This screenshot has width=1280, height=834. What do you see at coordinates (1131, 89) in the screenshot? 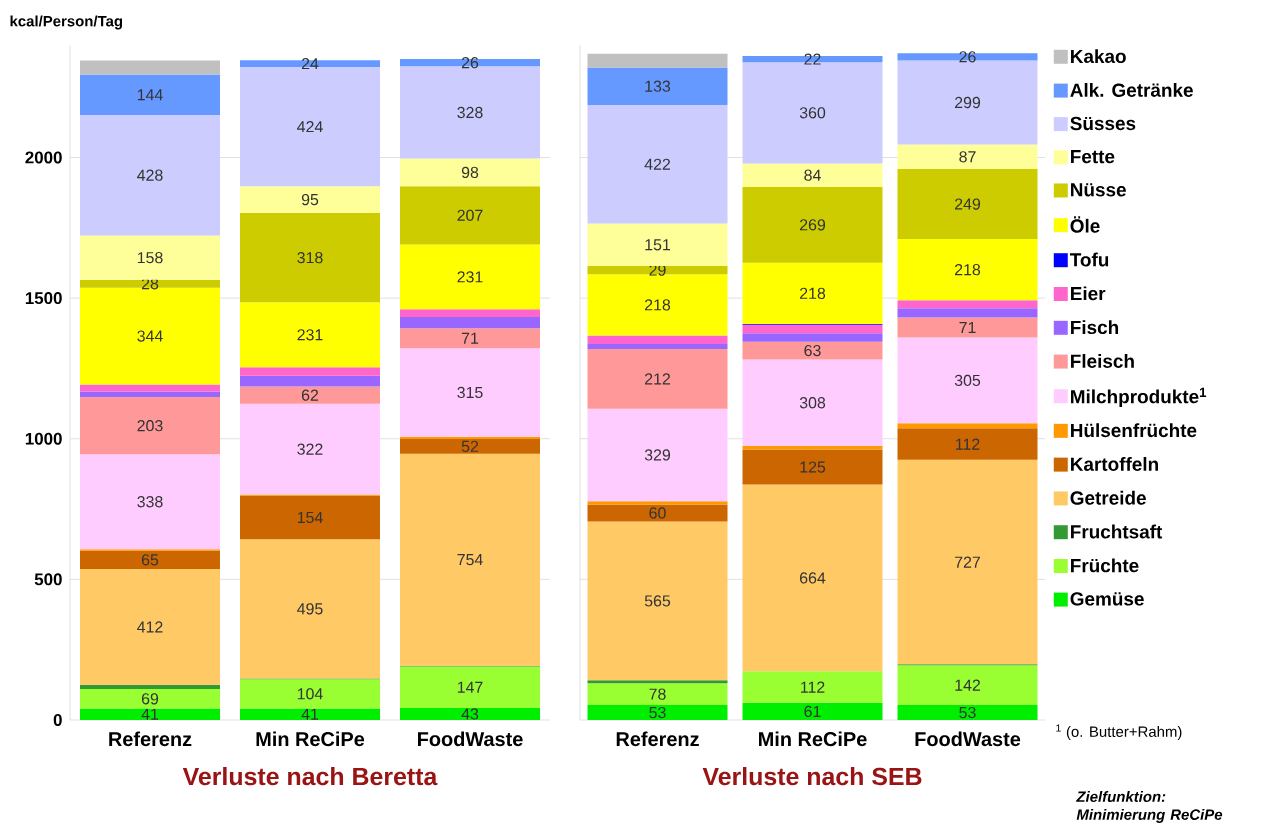
I see `legend-label: Alk. Getränke` at bounding box center [1131, 89].